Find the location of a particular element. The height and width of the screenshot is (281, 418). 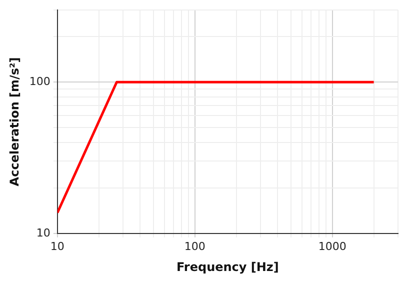

x-tick-label: 10 is located at coordinates (57, 246).